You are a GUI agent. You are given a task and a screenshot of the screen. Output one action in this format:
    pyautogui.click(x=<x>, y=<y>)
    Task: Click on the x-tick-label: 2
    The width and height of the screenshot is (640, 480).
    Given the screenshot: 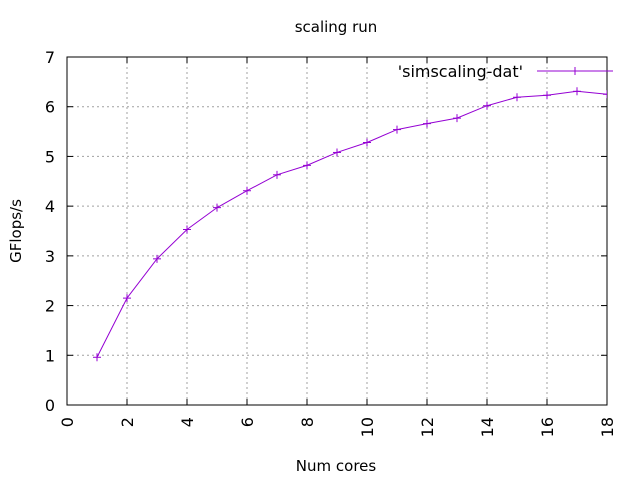 What is the action you would take?
    pyautogui.click(x=127, y=422)
    